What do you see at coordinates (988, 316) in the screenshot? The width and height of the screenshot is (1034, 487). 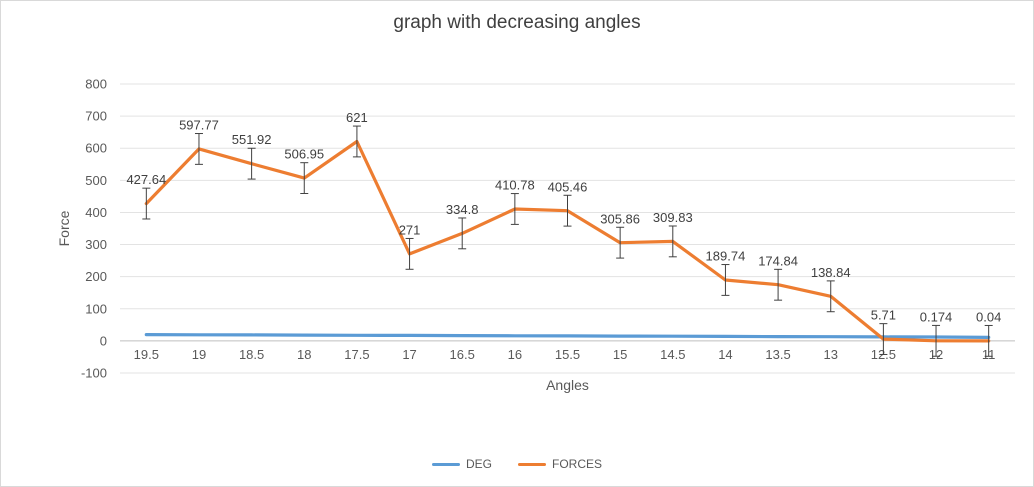 I see `data-label: 0.04` at bounding box center [988, 316].